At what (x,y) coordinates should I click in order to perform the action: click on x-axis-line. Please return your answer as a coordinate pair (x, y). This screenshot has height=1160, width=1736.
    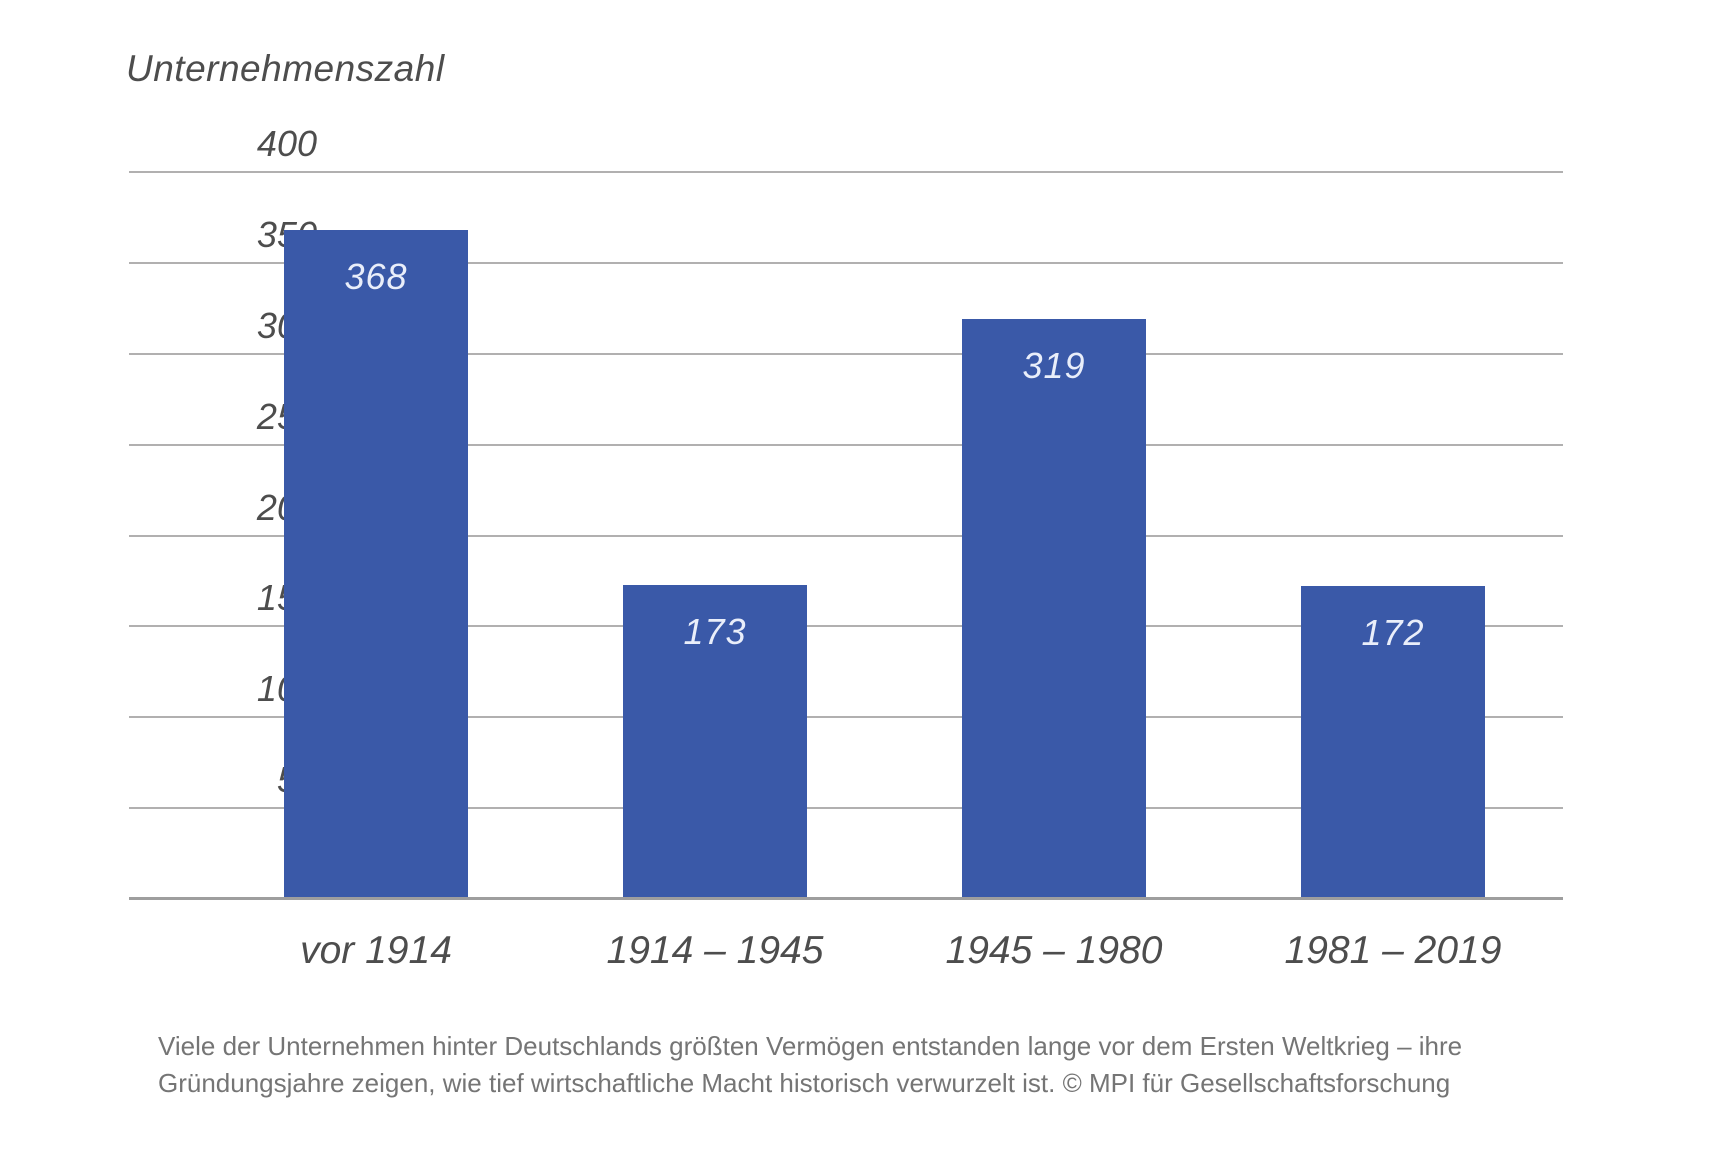
    Looking at the image, I should click on (846, 898).